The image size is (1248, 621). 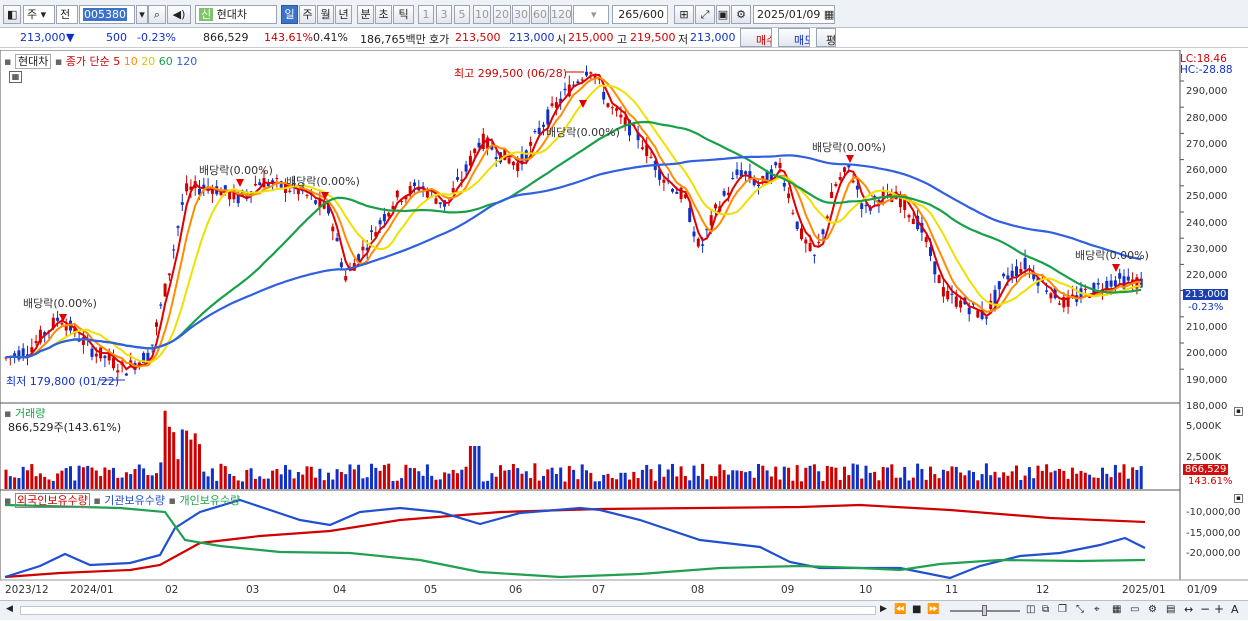 I want to click on save-icon: ▣, so click(x=723, y=14).